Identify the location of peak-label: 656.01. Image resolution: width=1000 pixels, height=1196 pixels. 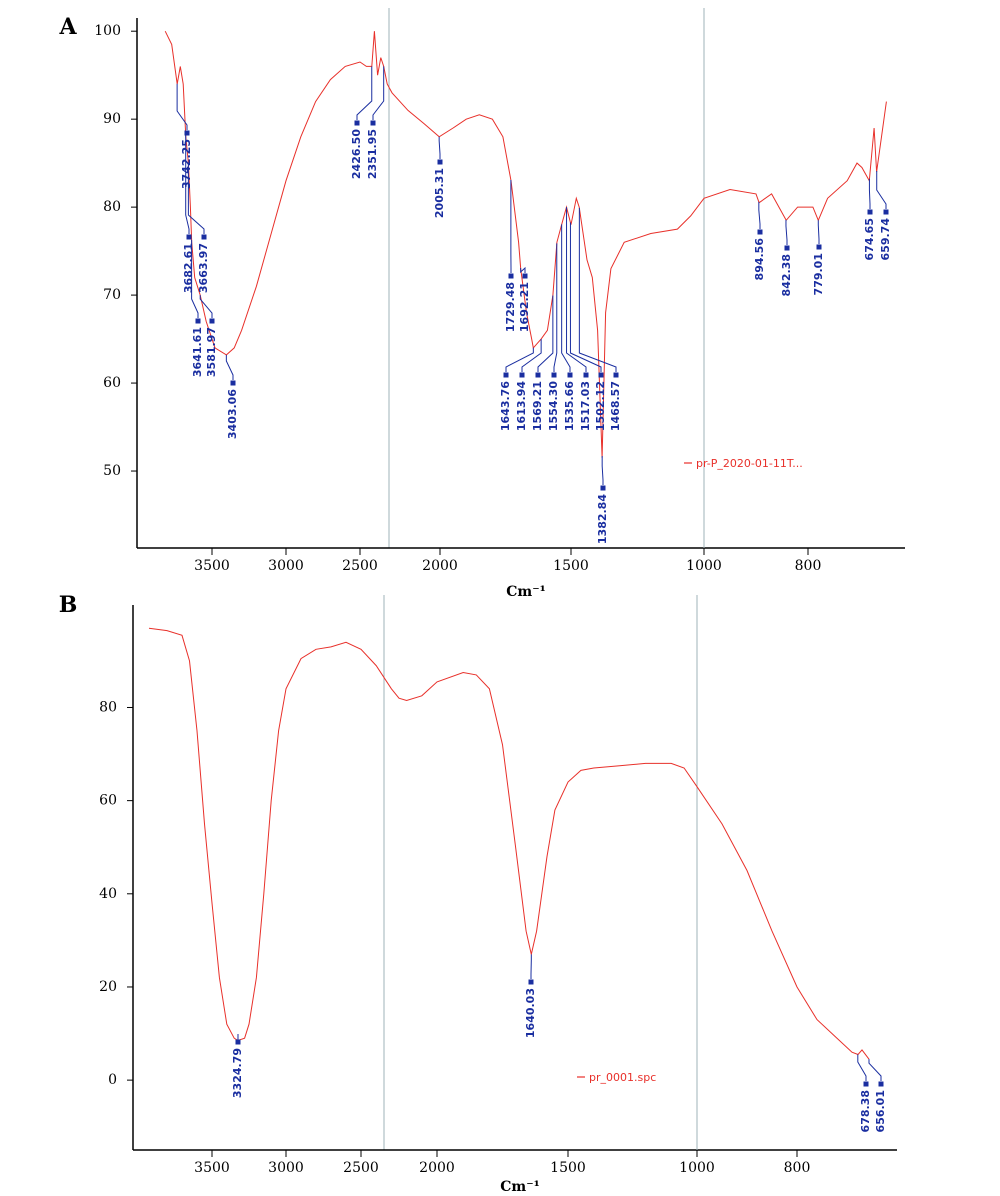
(880, 1111).